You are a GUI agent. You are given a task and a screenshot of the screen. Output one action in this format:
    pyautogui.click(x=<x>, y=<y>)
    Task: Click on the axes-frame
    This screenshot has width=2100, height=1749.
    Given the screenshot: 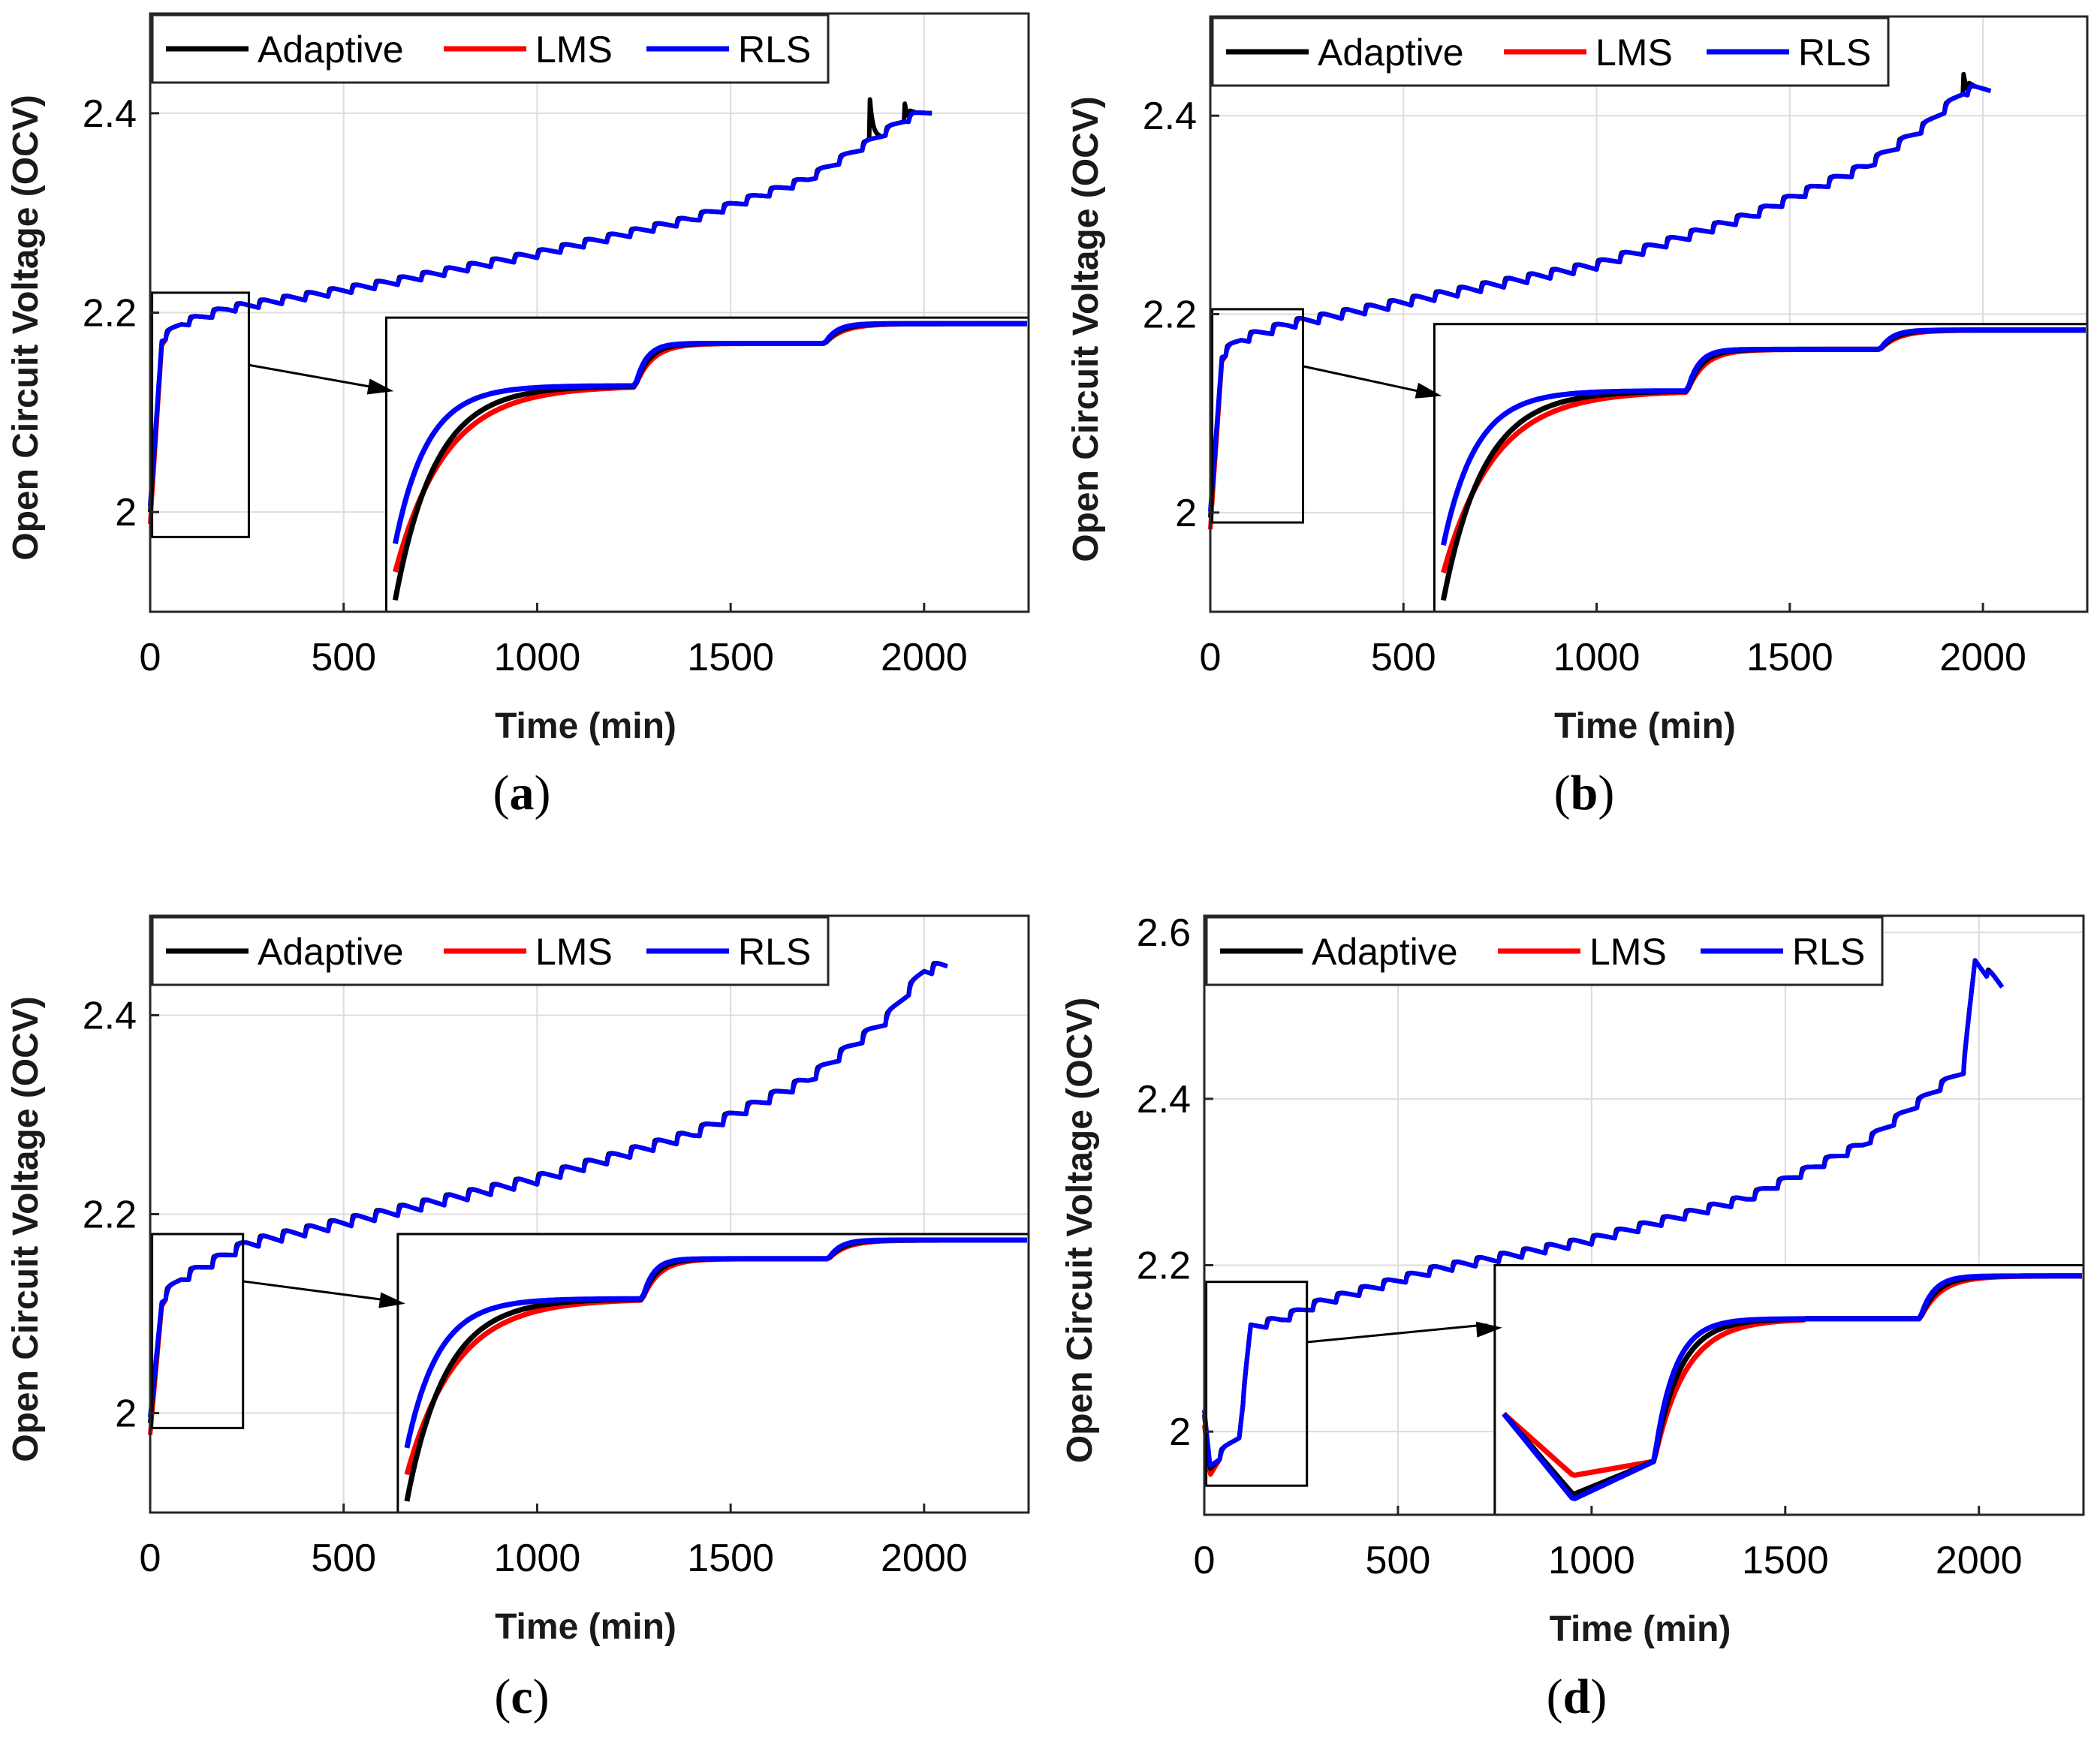 What is the action you would take?
    pyautogui.click(x=1644, y=1215)
    